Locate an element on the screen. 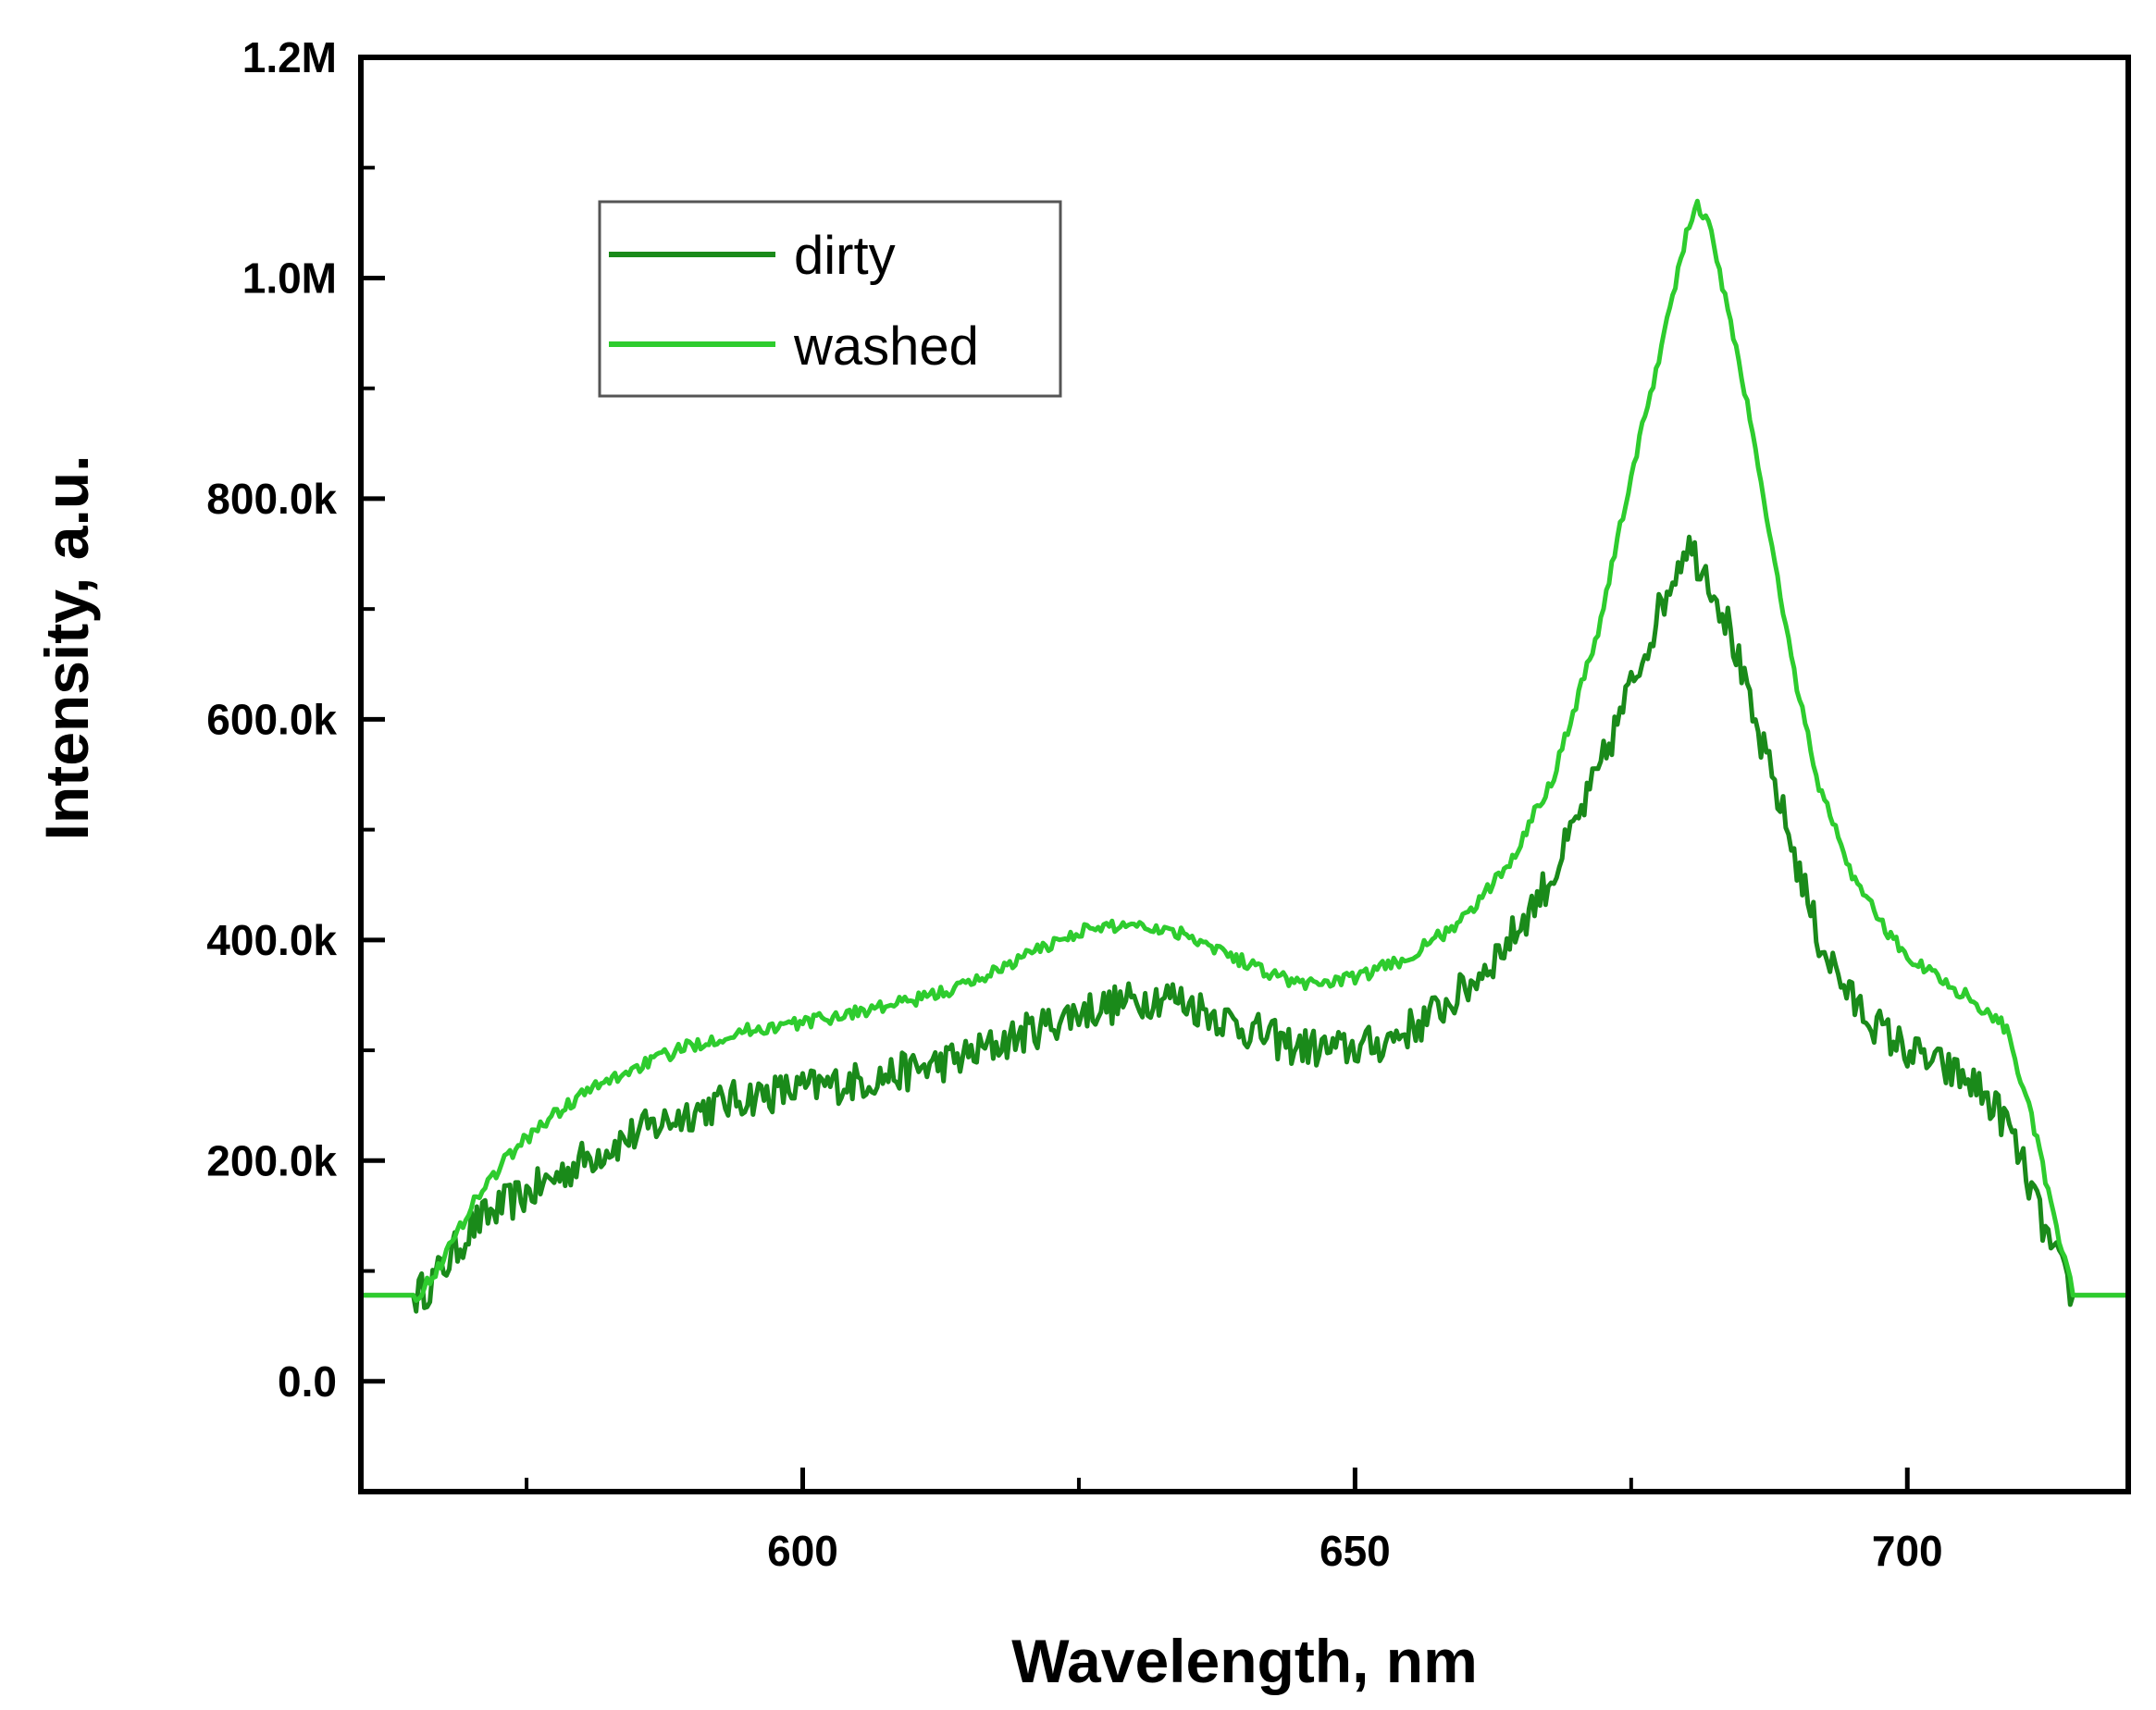 This screenshot has height=1710, width=2156. x-tick-label-600: 600 is located at coordinates (802, 1551).